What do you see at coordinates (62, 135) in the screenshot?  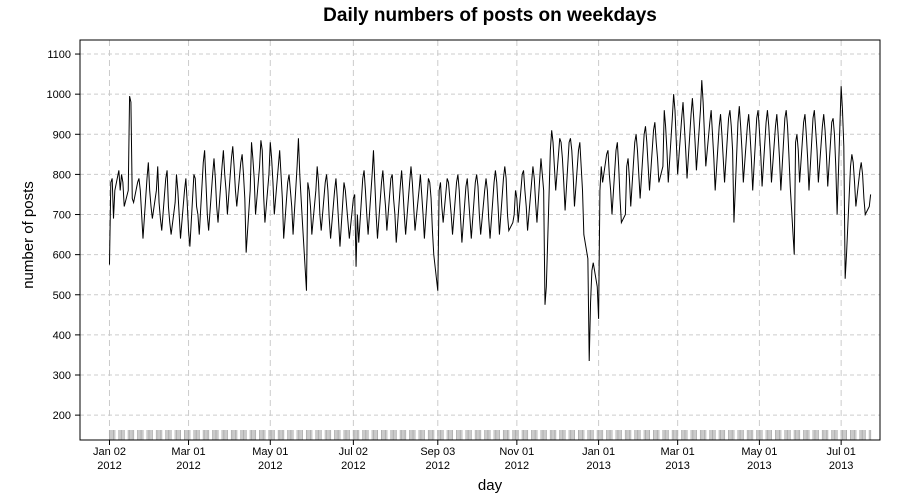 I see `y-tick-label: 900` at bounding box center [62, 135].